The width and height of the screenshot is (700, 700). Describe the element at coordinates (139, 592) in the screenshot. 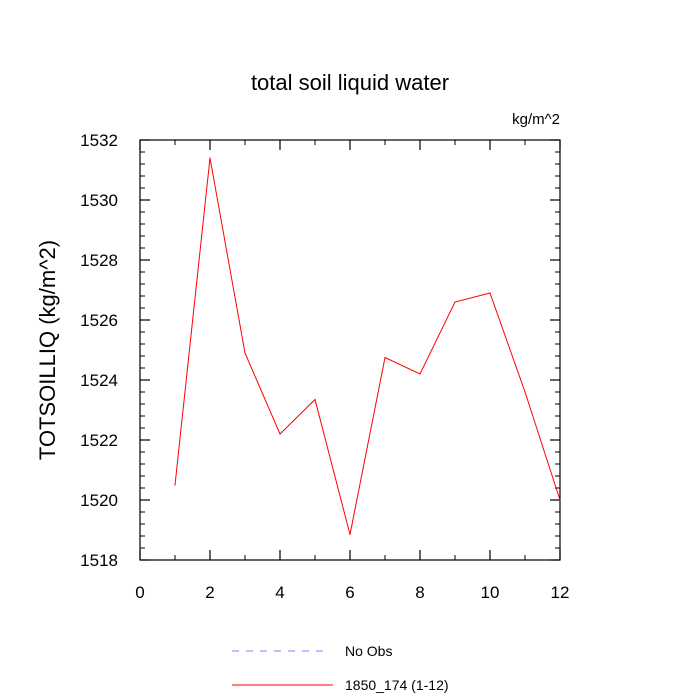

I see `x-tick-label: 0` at that location.